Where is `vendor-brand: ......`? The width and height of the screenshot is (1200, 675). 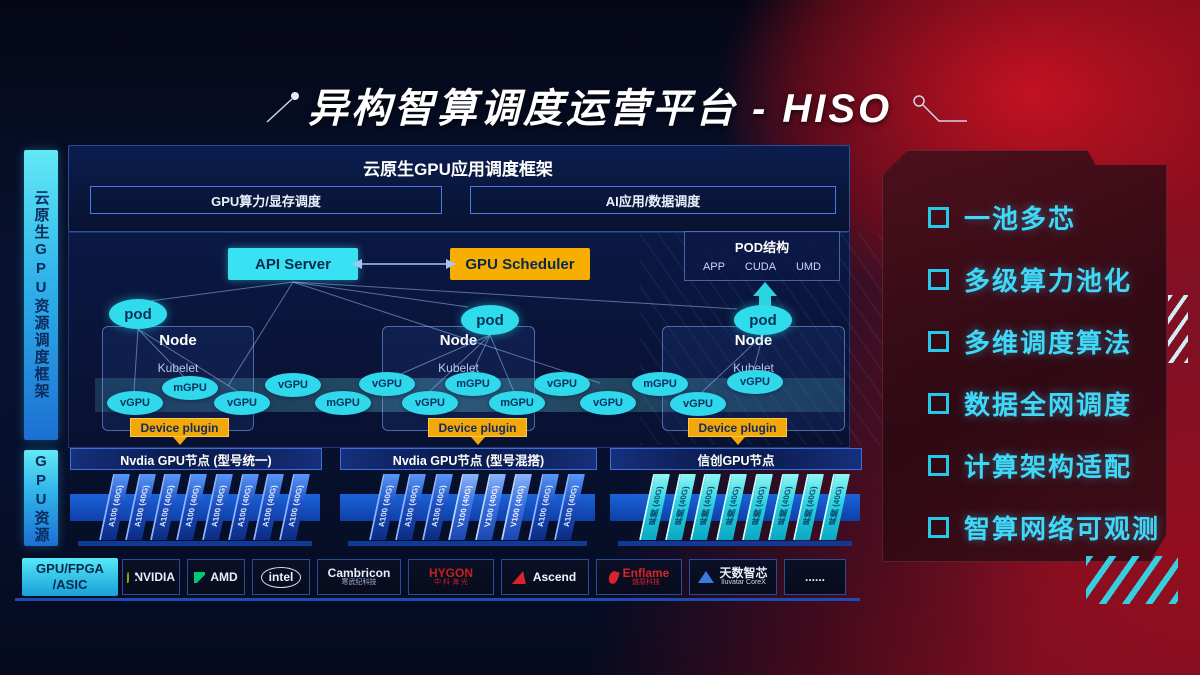 vendor-brand: ...... is located at coordinates (814, 576).